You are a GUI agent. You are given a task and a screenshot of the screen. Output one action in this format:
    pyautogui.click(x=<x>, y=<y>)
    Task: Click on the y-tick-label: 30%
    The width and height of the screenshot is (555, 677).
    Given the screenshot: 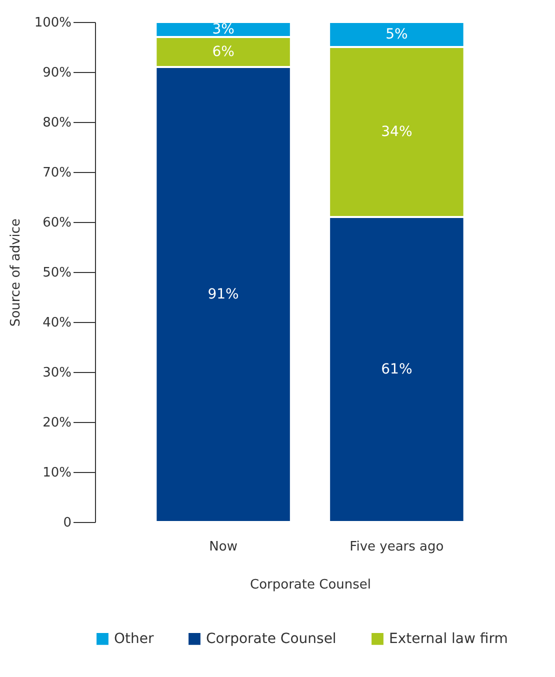 What is the action you would take?
    pyautogui.click(x=57, y=373)
    